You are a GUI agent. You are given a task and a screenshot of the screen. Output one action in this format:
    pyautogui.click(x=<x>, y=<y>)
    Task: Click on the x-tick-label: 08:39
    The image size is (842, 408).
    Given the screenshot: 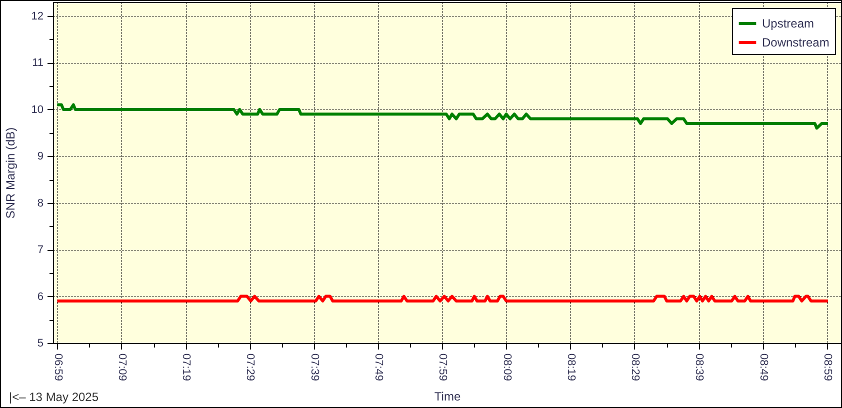 What is the action you would take?
    pyautogui.click(x=699, y=368)
    